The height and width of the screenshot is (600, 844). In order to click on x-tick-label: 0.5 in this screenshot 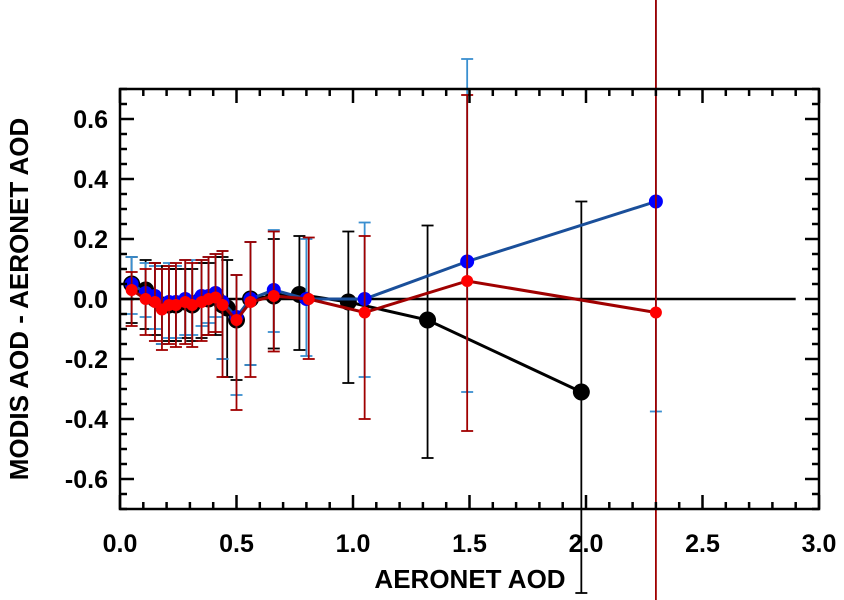, I will do `click(236, 544)`.